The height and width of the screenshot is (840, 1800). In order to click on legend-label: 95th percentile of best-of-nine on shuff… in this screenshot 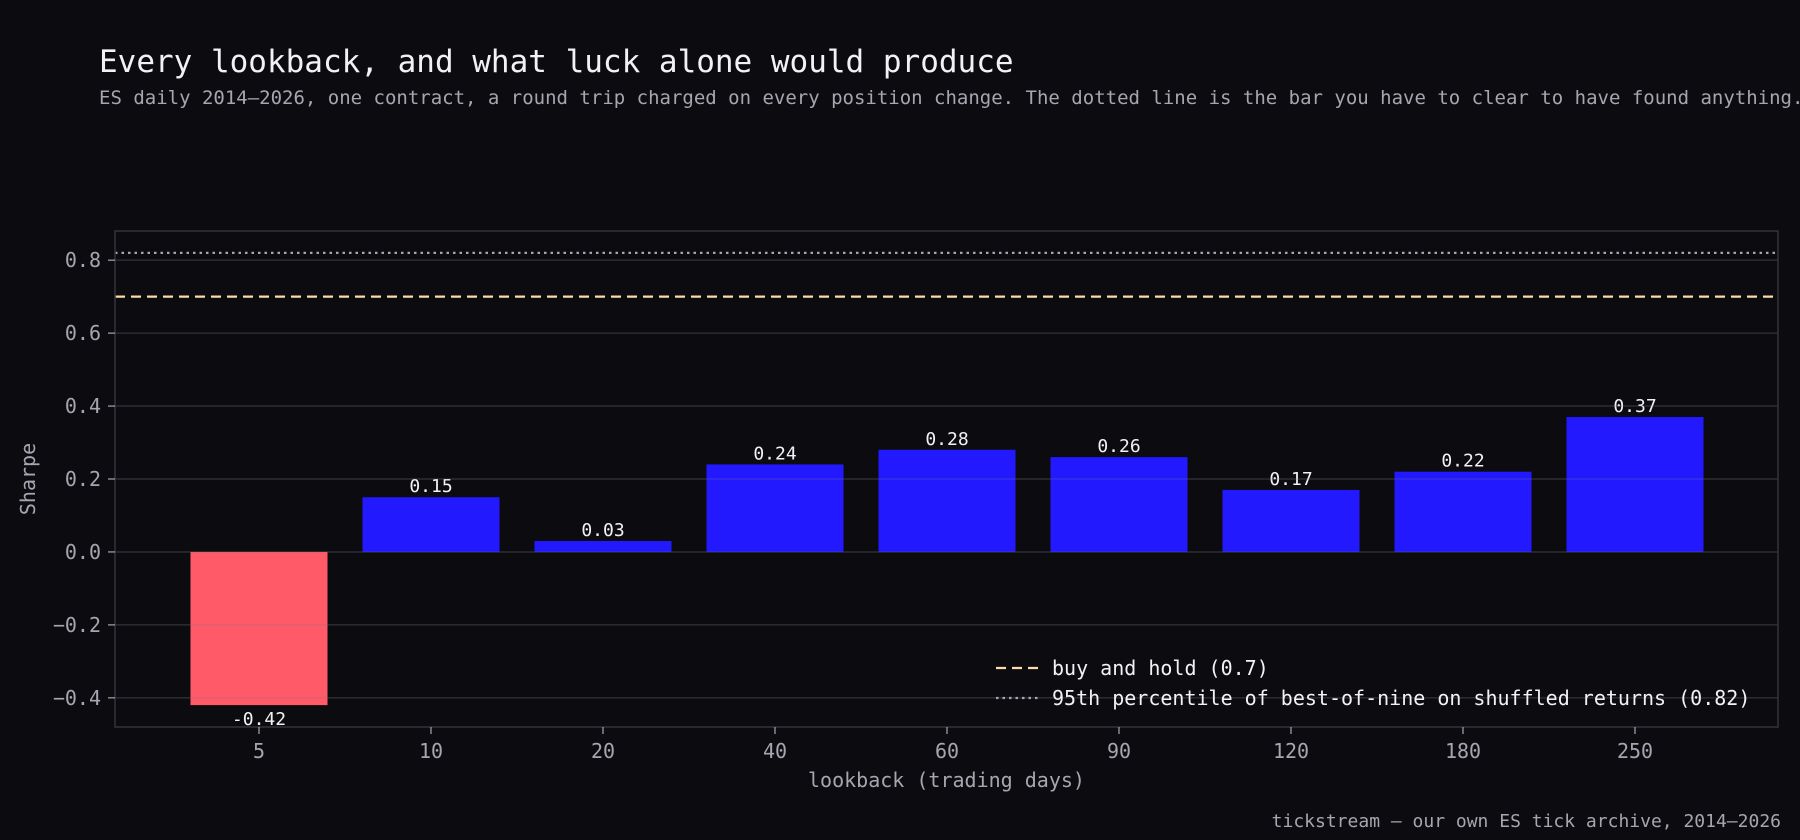, I will do `click(1401, 698)`.